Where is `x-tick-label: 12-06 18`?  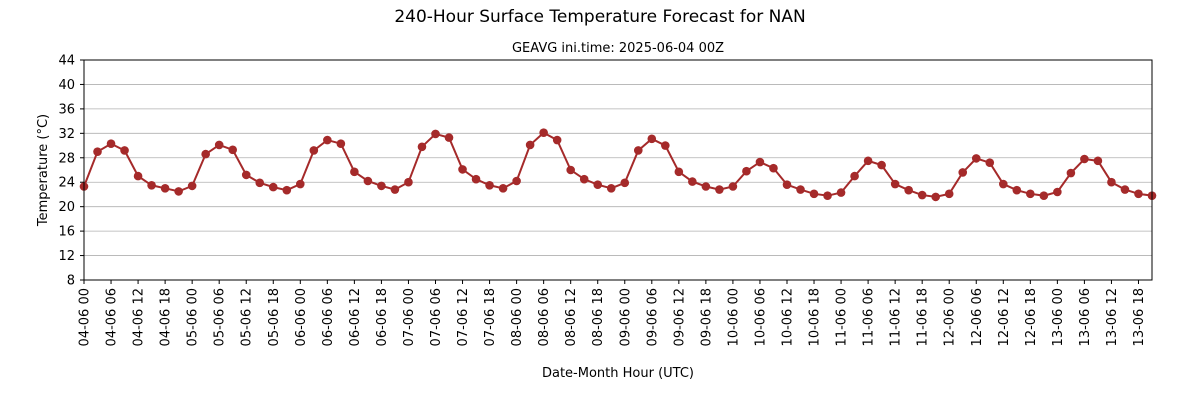 x-tick-label: 12-06 18 is located at coordinates (1031, 317).